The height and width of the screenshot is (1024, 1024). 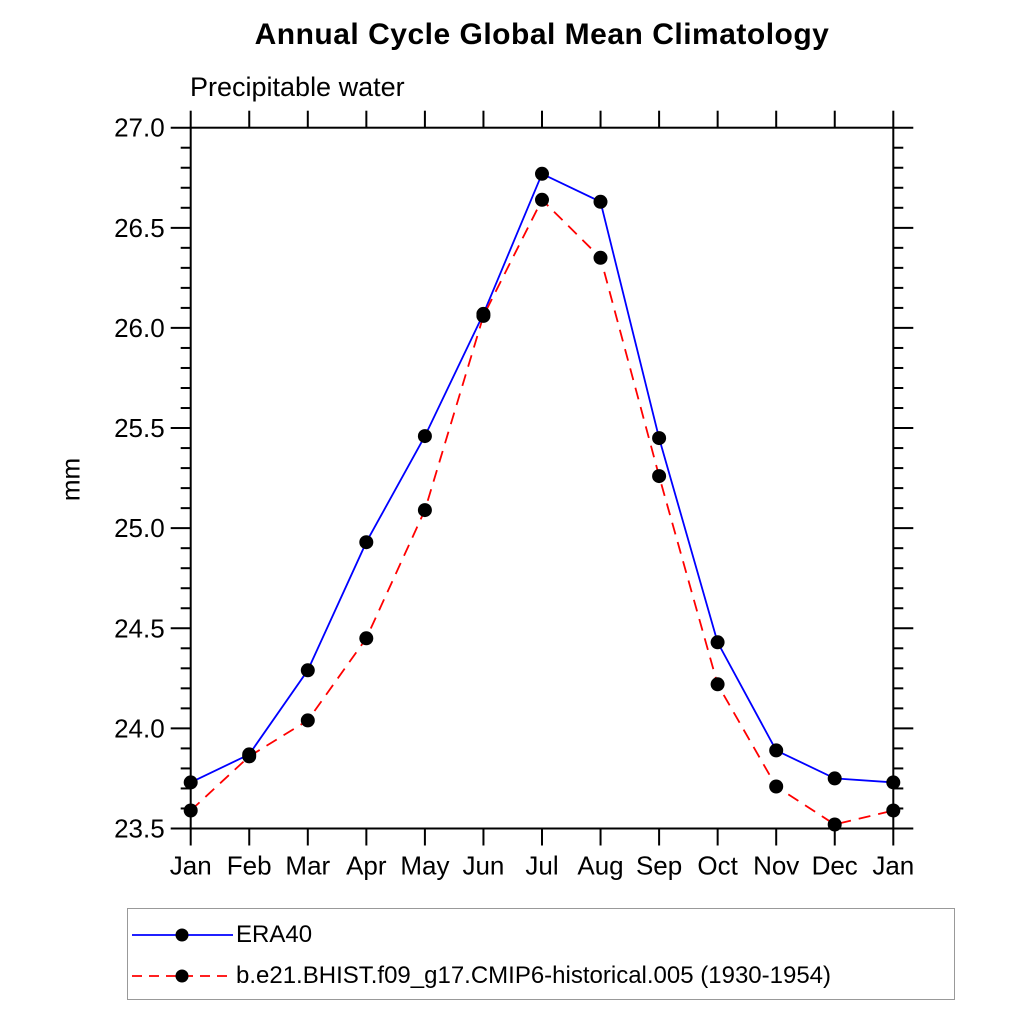 What do you see at coordinates (307, 866) in the screenshot?
I see `svg-text: Mar` at bounding box center [307, 866].